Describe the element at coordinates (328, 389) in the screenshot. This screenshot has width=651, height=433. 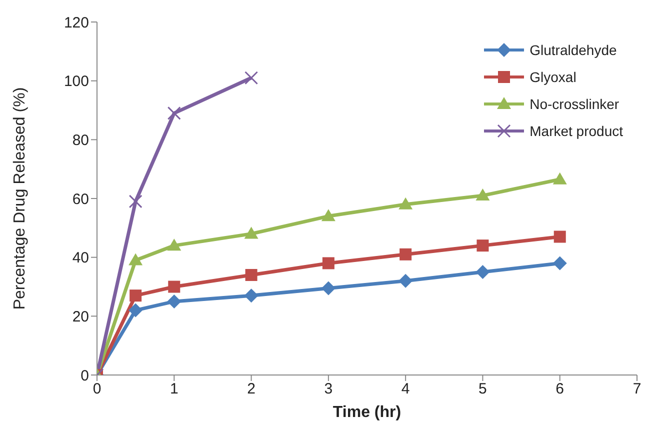
I see `x-tick-label: 3` at that location.